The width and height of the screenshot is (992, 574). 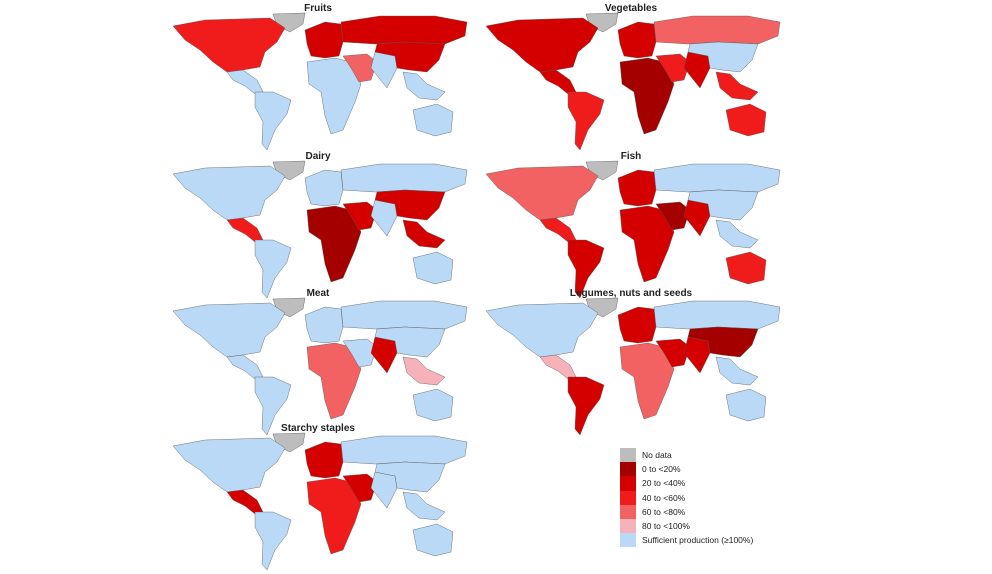 What do you see at coordinates (664, 483) in the screenshot?
I see `legend-label: 20 to <40%` at bounding box center [664, 483].